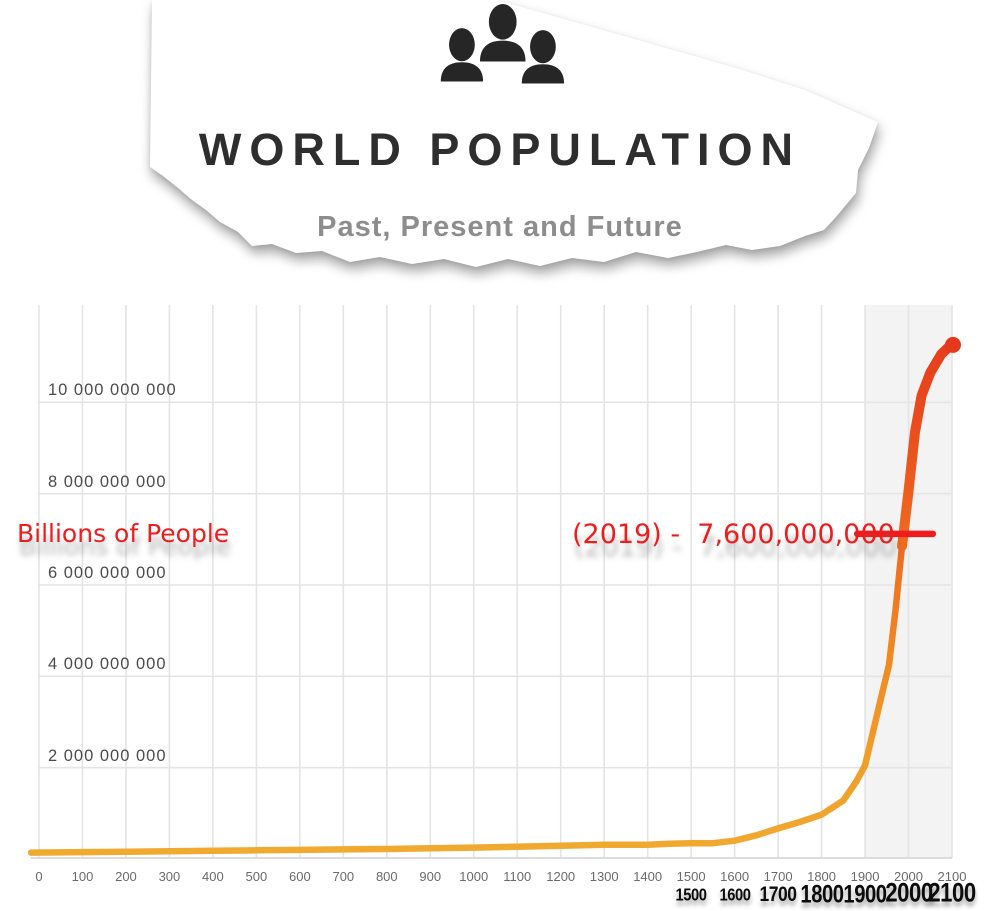 Image resolution: width=1000 pixels, height=911 pixels. What do you see at coordinates (953, 344) in the screenshot?
I see `curve-tip` at bounding box center [953, 344].